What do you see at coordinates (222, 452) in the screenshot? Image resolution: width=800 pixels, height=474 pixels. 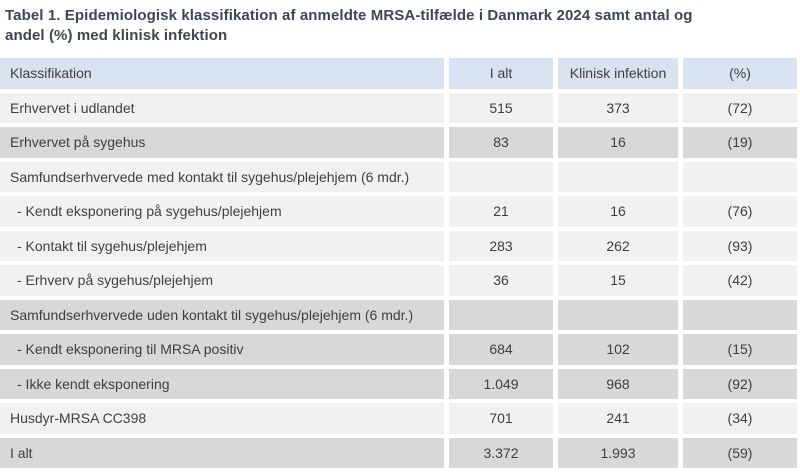 I see `total-row-label: I alt` at bounding box center [222, 452].